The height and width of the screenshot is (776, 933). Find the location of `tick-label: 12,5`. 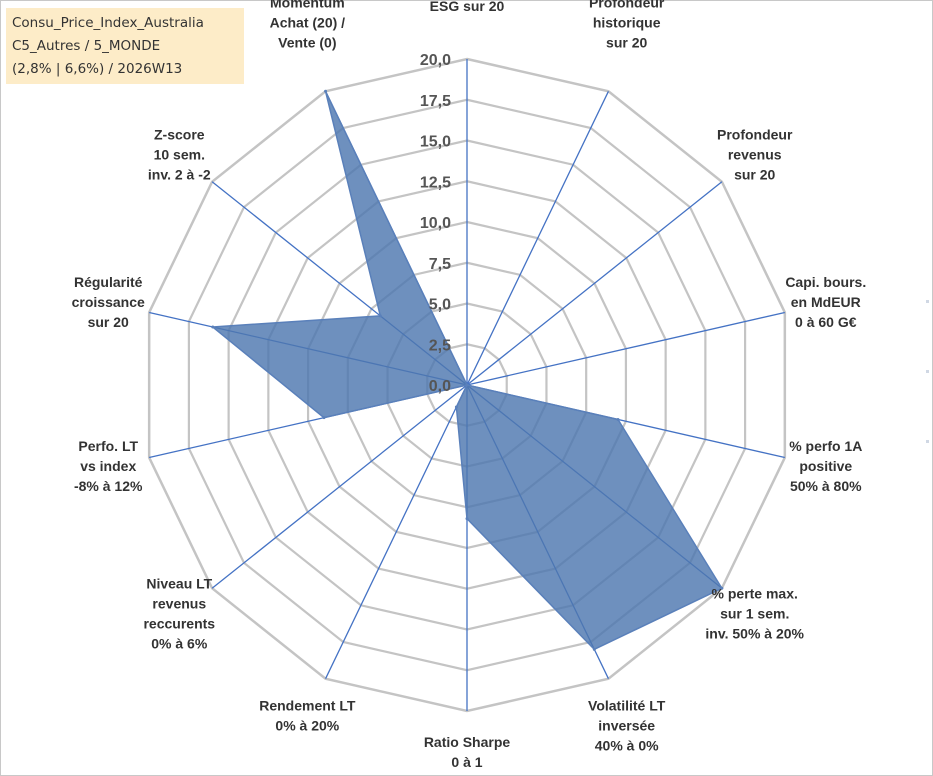

tick-label: 12,5 is located at coordinates (435, 182).